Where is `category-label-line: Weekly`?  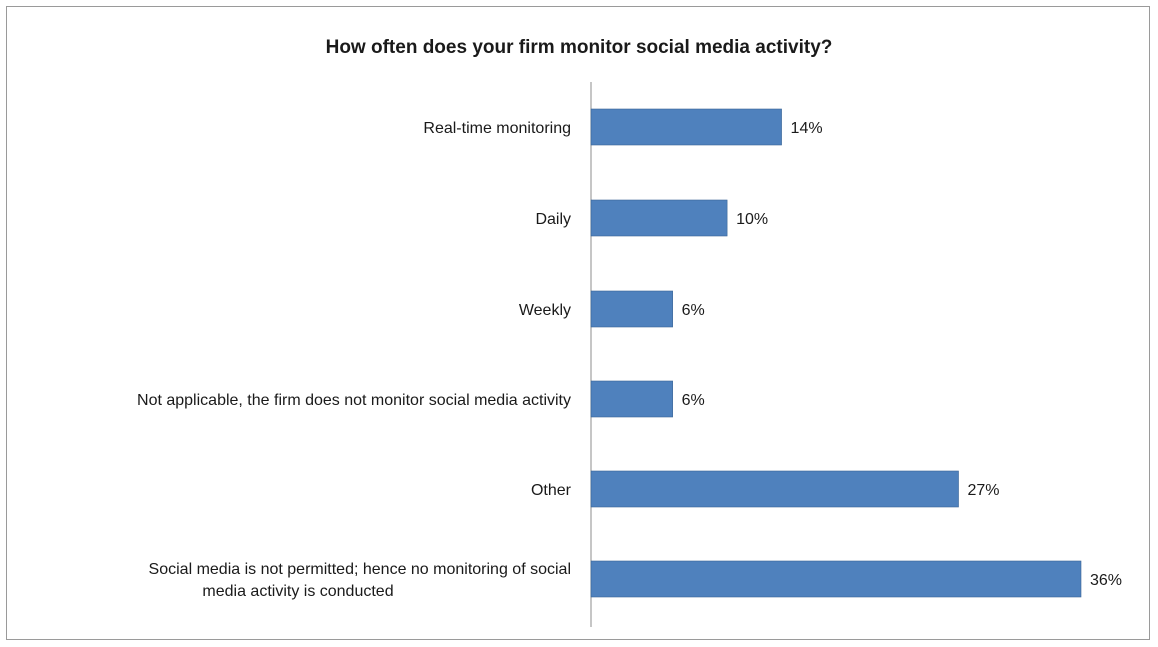 category-label-line: Weekly is located at coordinates (545, 310).